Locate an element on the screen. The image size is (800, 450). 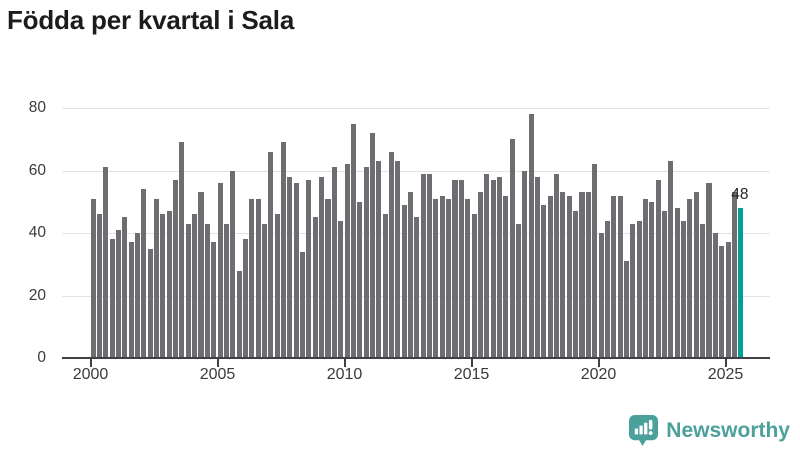
y-axis-tick-label: 20 is located at coordinates (37, 295).